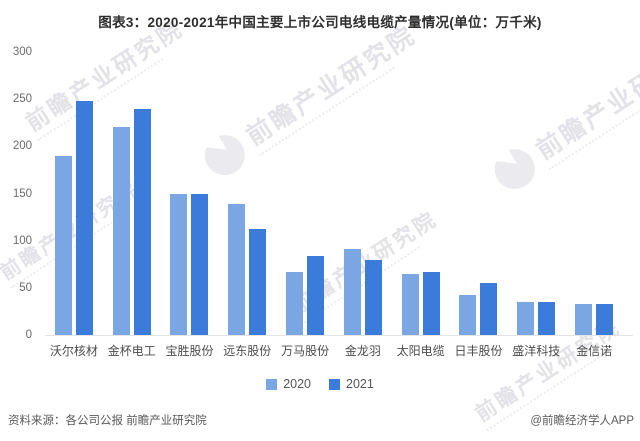 Image resolution: width=640 pixels, height=441 pixels. I want to click on legend: 2020 2021, so click(320, 384).